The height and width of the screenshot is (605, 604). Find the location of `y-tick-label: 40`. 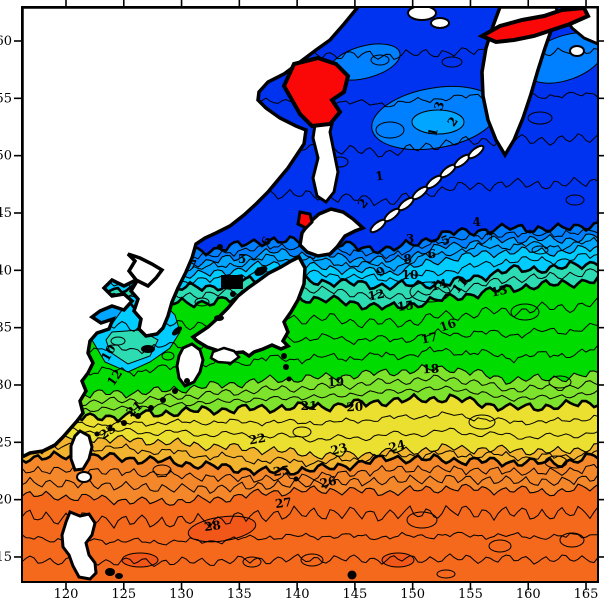

y-tick-label: 40 is located at coordinates (6, 270).